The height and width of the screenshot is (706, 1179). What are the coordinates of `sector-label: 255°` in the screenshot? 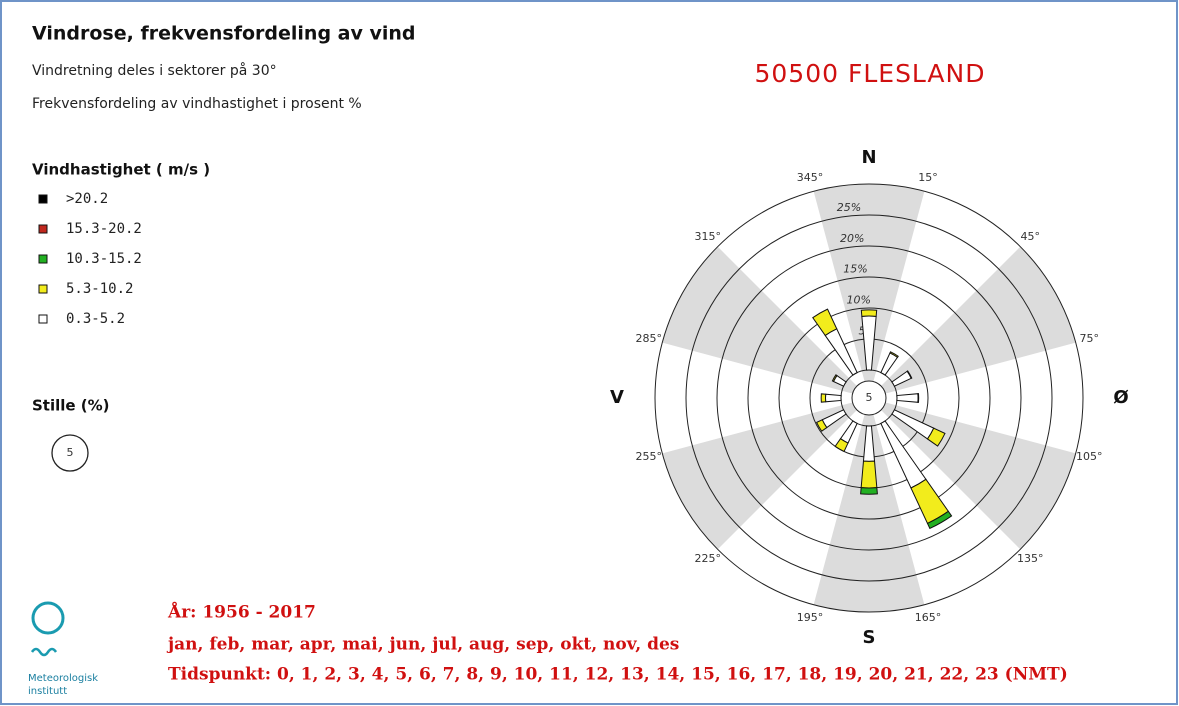 It's located at (649, 456).